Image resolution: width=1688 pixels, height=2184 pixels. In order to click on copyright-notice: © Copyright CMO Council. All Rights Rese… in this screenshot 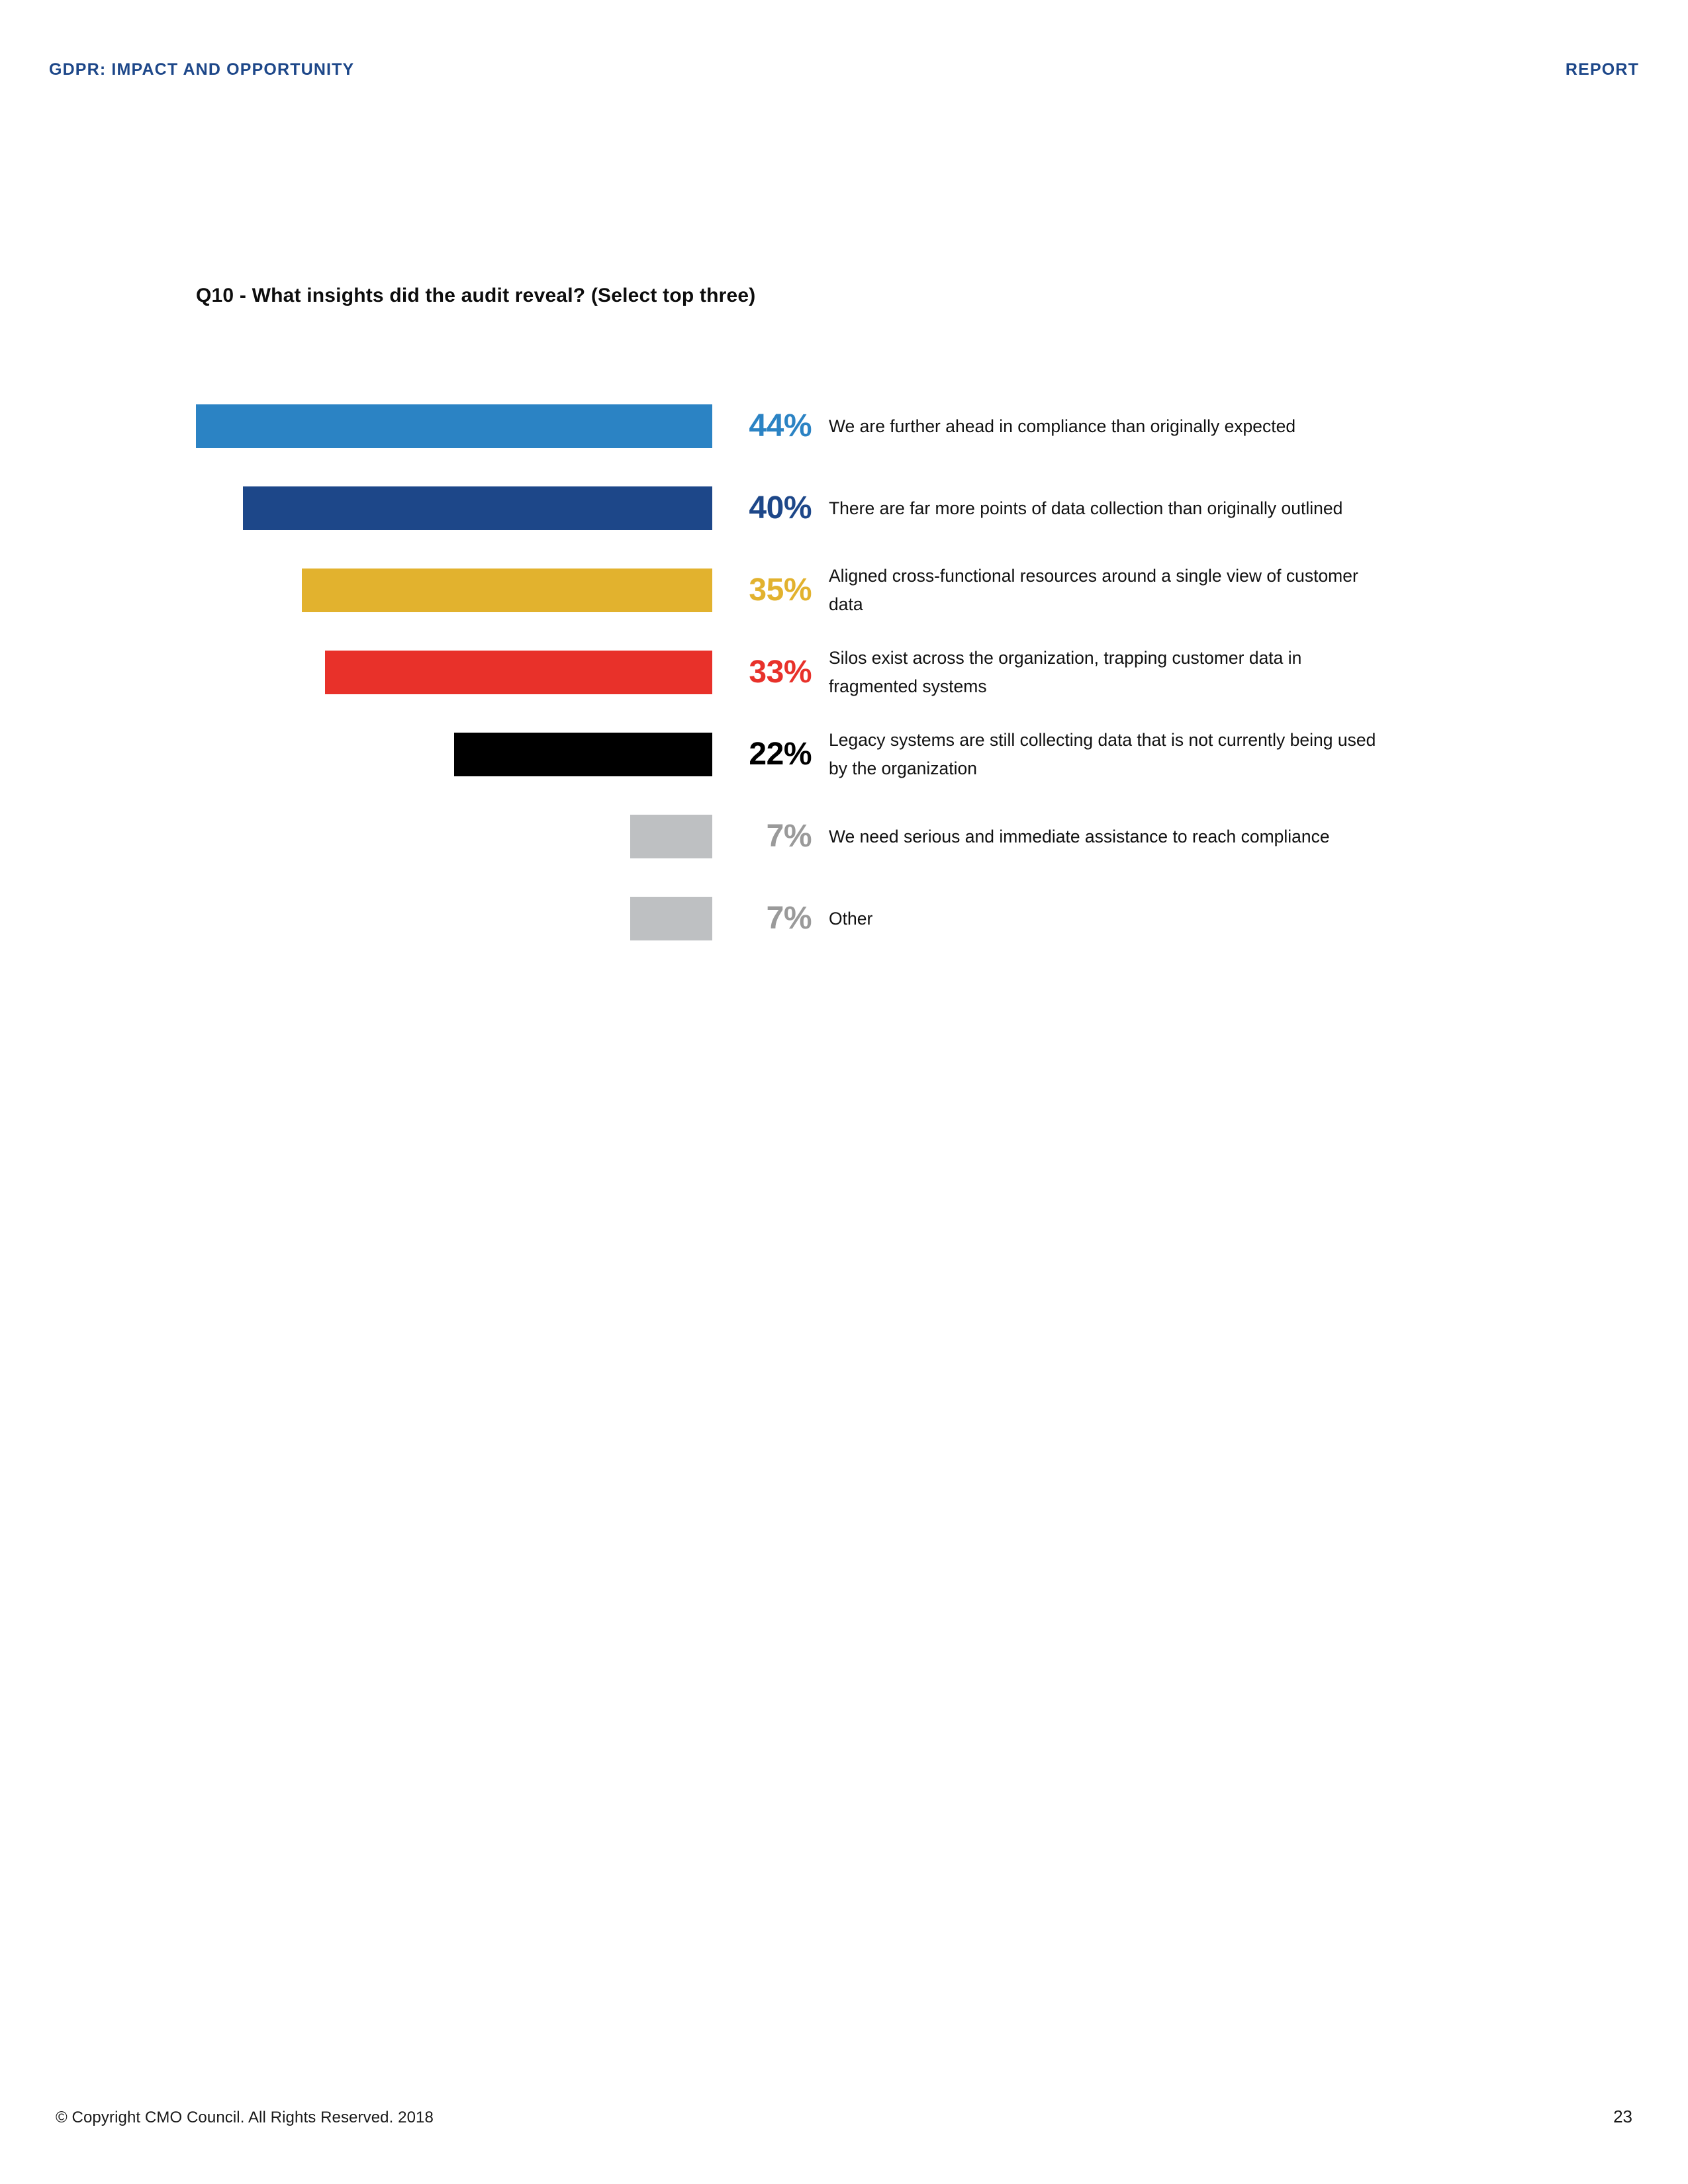, I will do `click(245, 2117)`.